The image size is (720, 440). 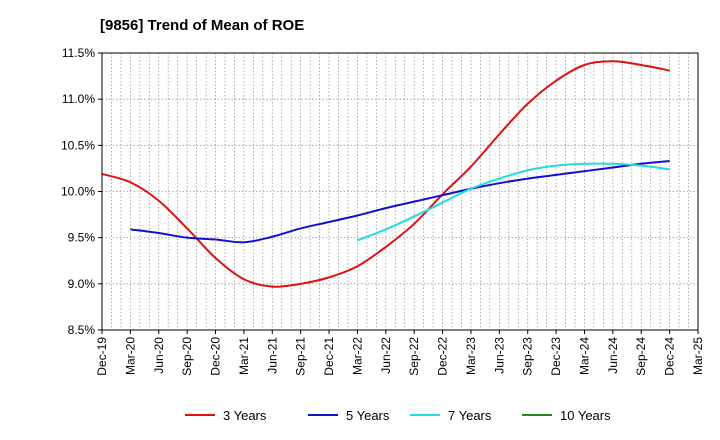 I want to click on y-tick-label: 9.0%, so click(x=82, y=284).